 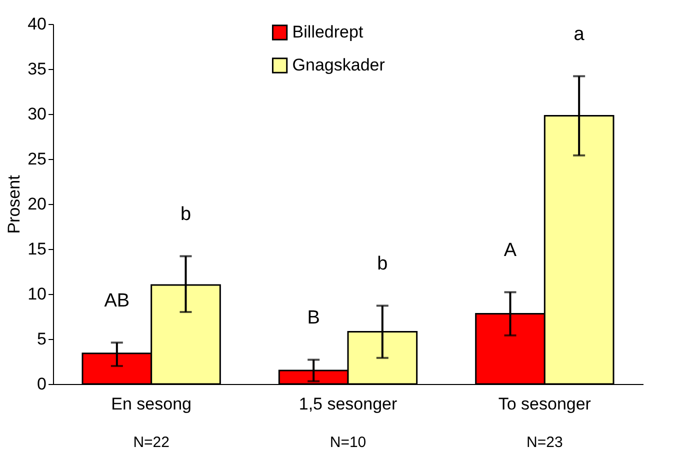 What do you see at coordinates (37, 294) in the screenshot?
I see `y-tick-label: 10` at bounding box center [37, 294].